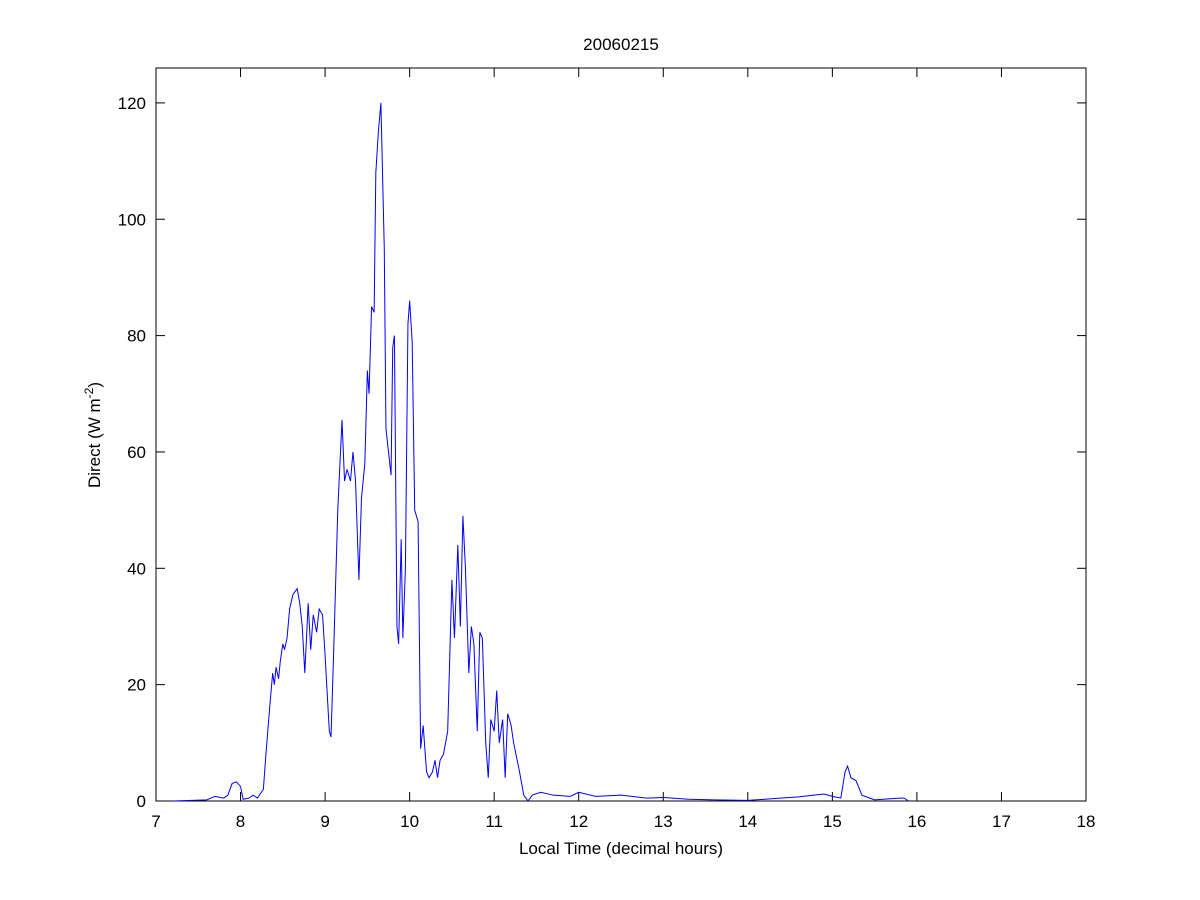 The width and height of the screenshot is (1200, 900). What do you see at coordinates (621, 848) in the screenshot?
I see `x-axis-label: Local Time (decimal hours)` at bounding box center [621, 848].